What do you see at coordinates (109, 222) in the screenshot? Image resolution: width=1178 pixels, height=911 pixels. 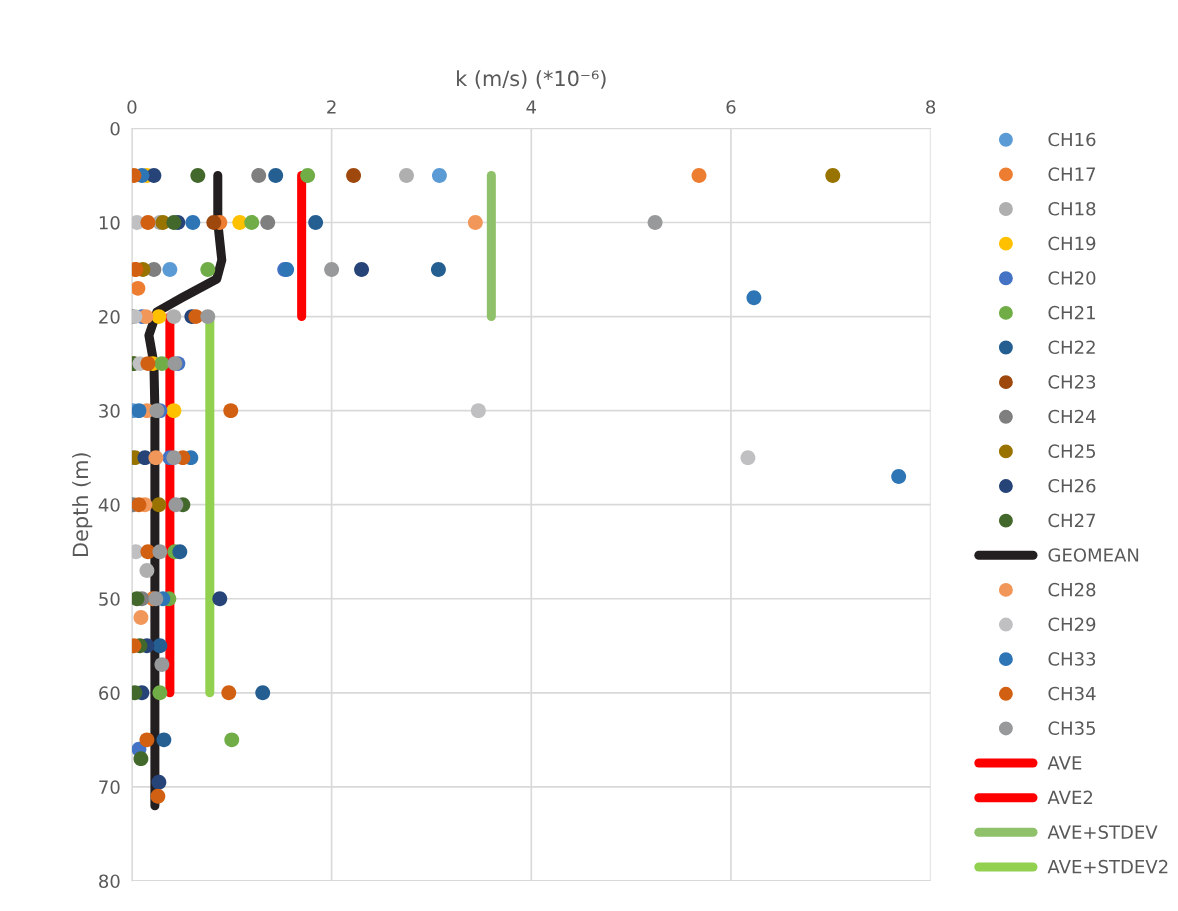 I see `y-tick-label: 10` at bounding box center [109, 222].